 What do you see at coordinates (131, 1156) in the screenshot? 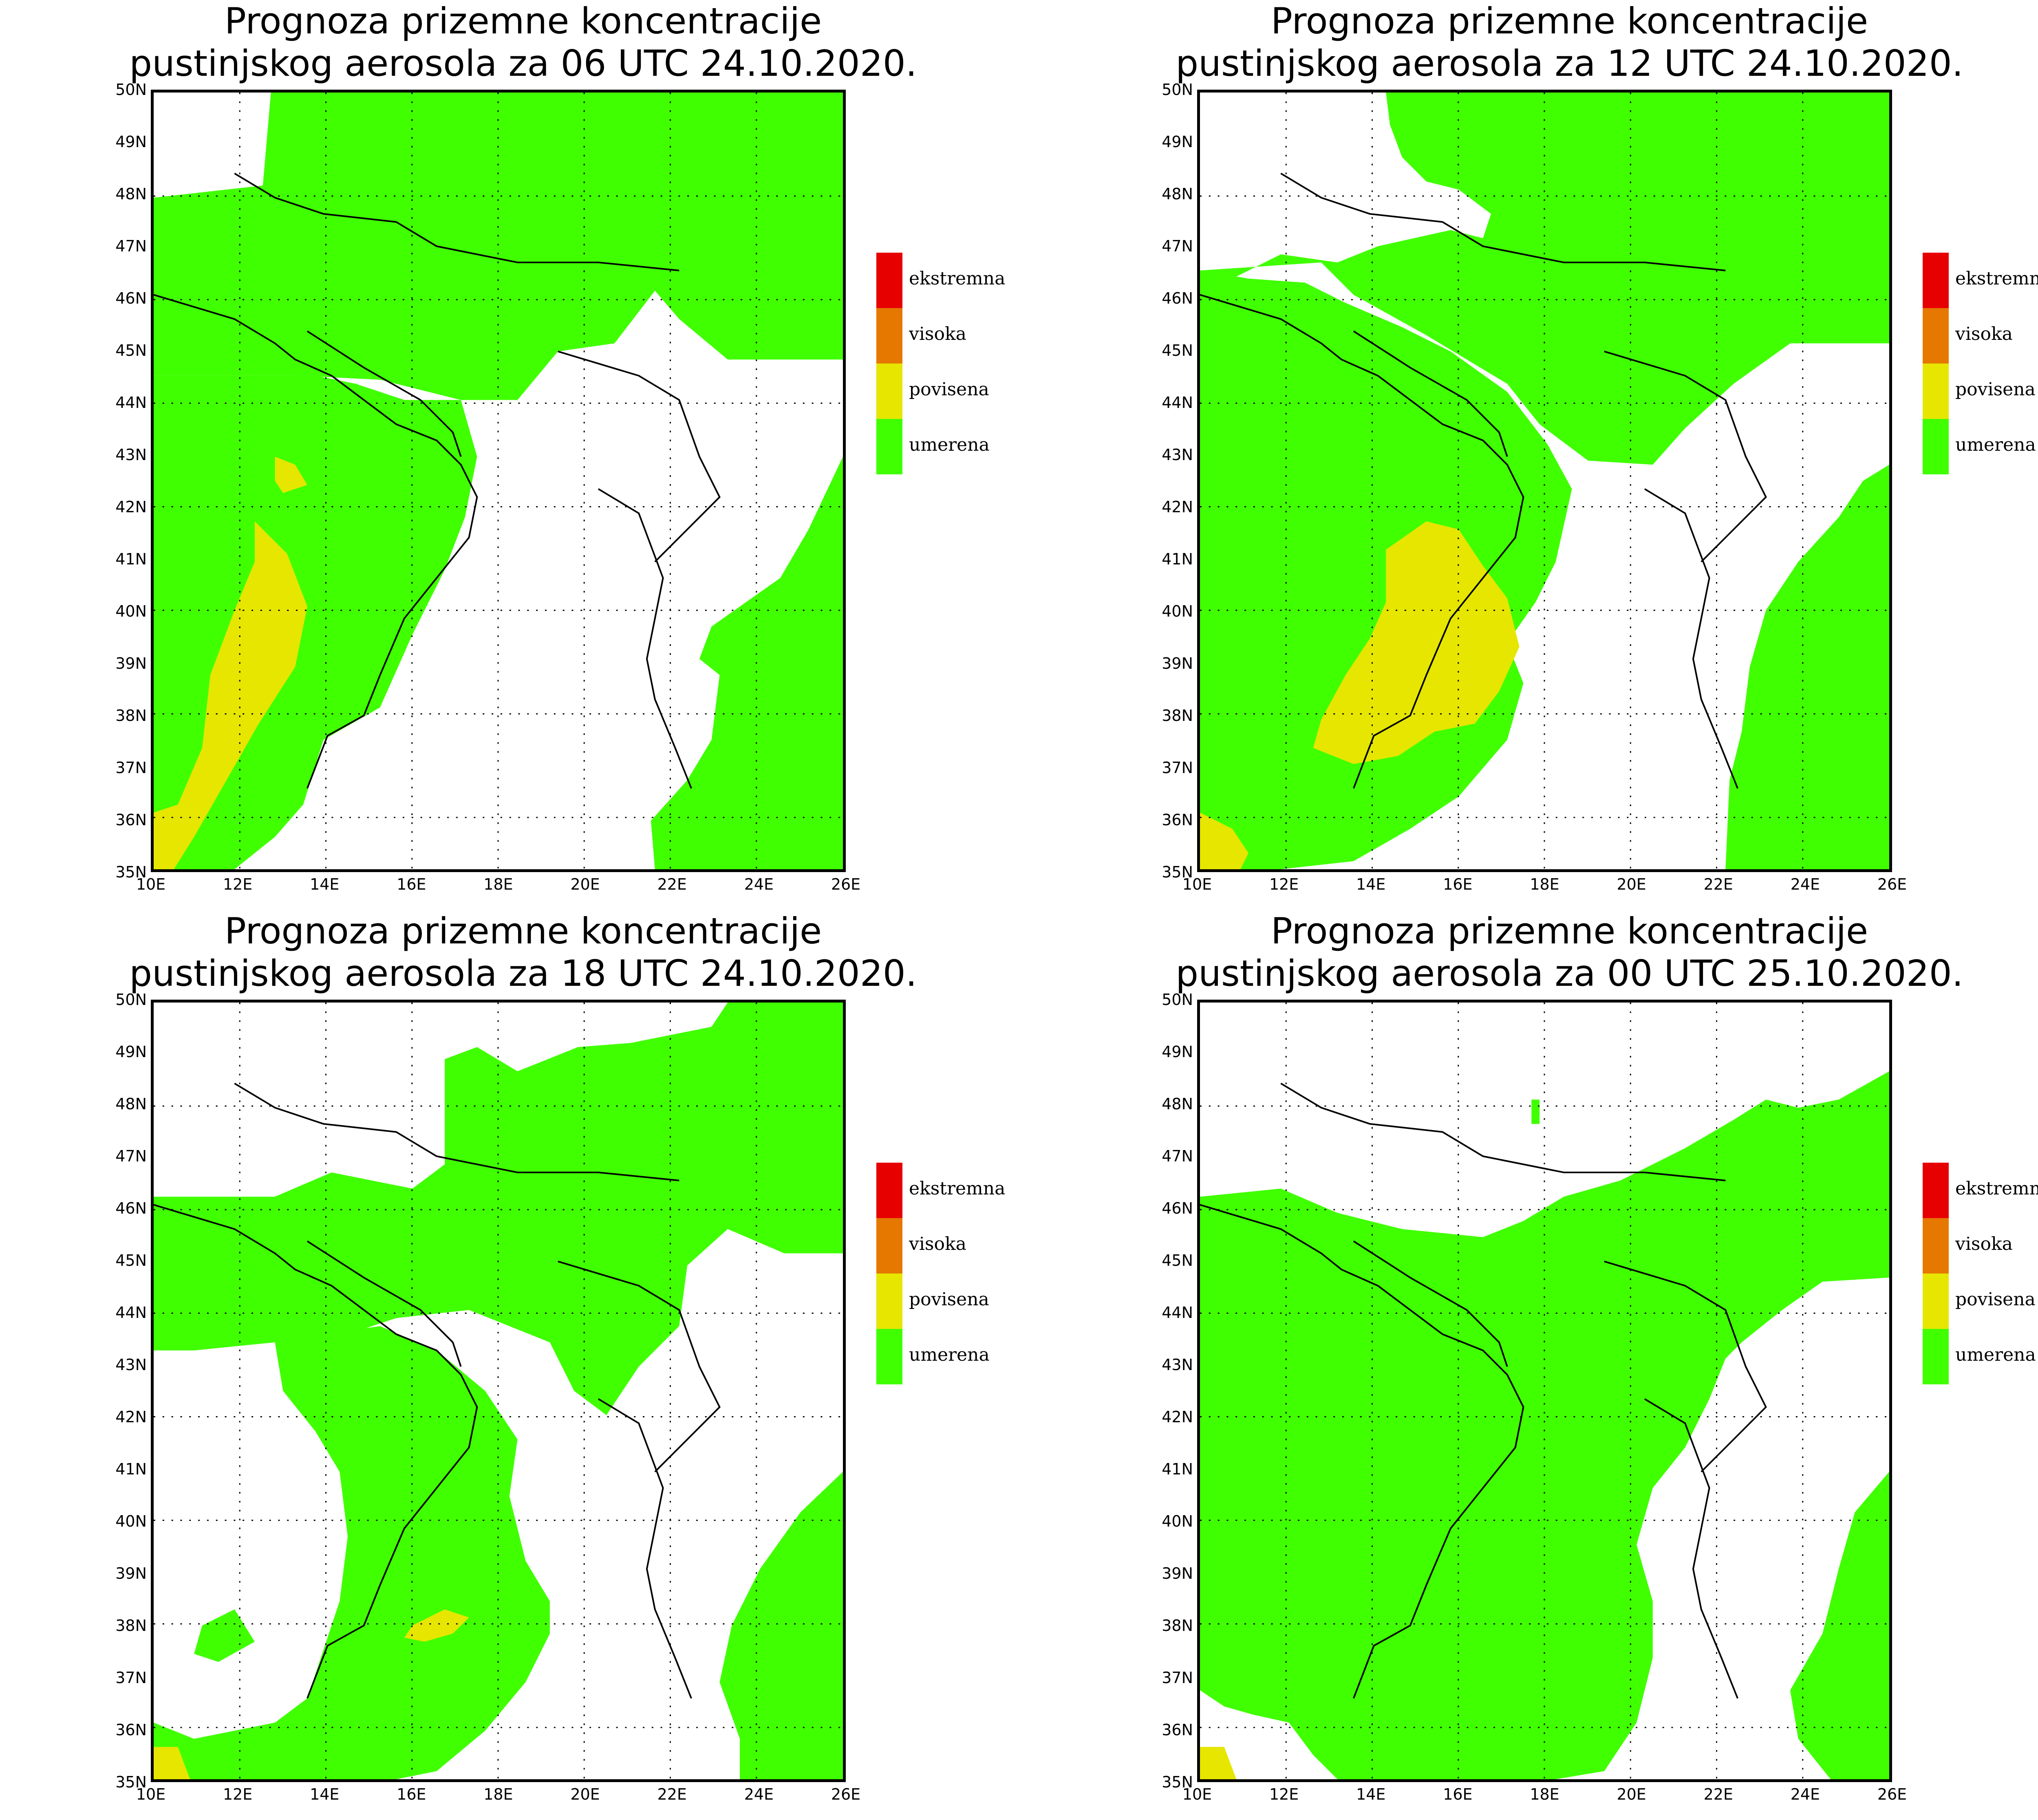
I see `latitude-tick-label: 47N` at bounding box center [131, 1156].